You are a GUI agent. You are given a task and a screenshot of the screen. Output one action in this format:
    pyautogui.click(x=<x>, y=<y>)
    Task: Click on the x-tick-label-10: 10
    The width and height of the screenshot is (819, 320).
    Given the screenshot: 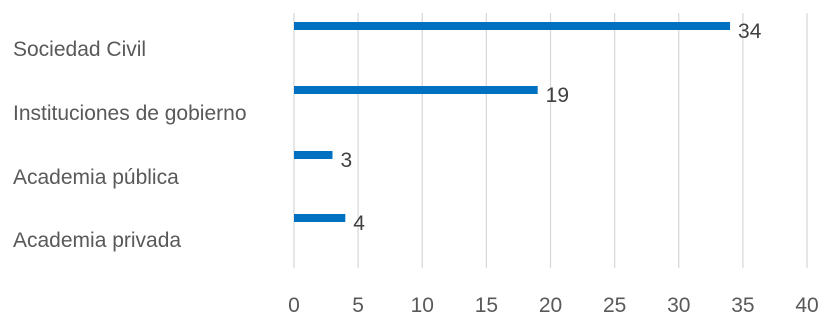 What is the action you would take?
    pyautogui.click(x=422, y=305)
    